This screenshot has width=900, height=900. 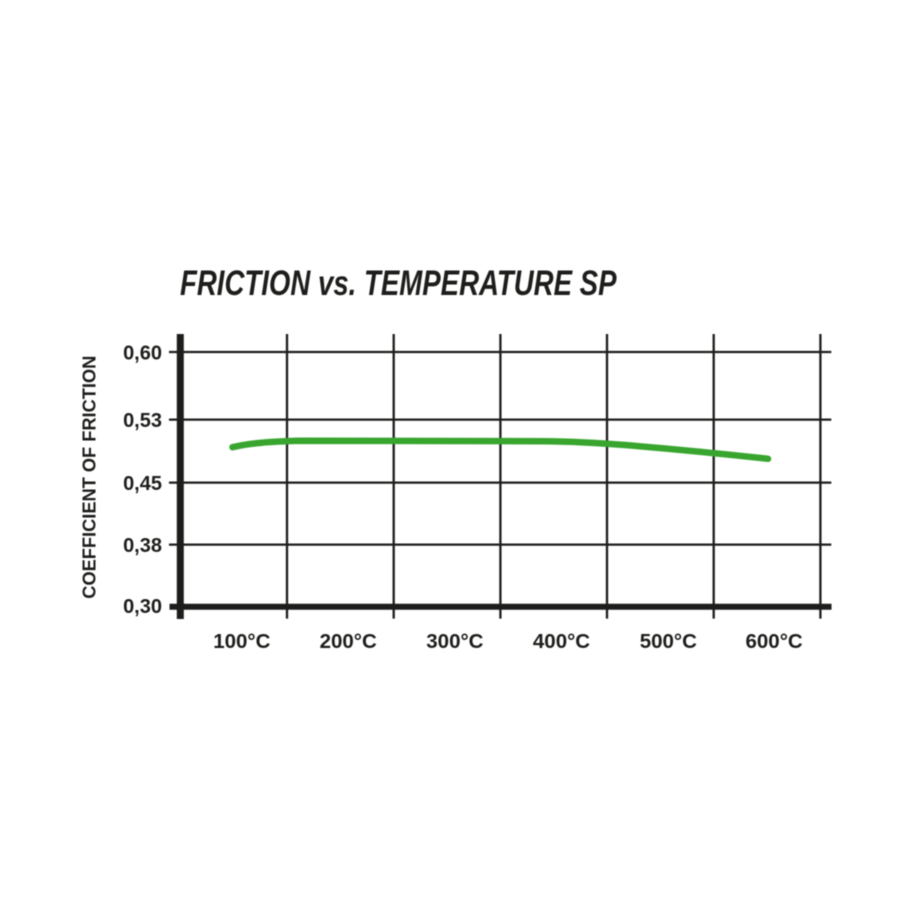 I want to click on svg-text: FRICTION vs. TEMPERATURE SP, so click(x=398, y=283).